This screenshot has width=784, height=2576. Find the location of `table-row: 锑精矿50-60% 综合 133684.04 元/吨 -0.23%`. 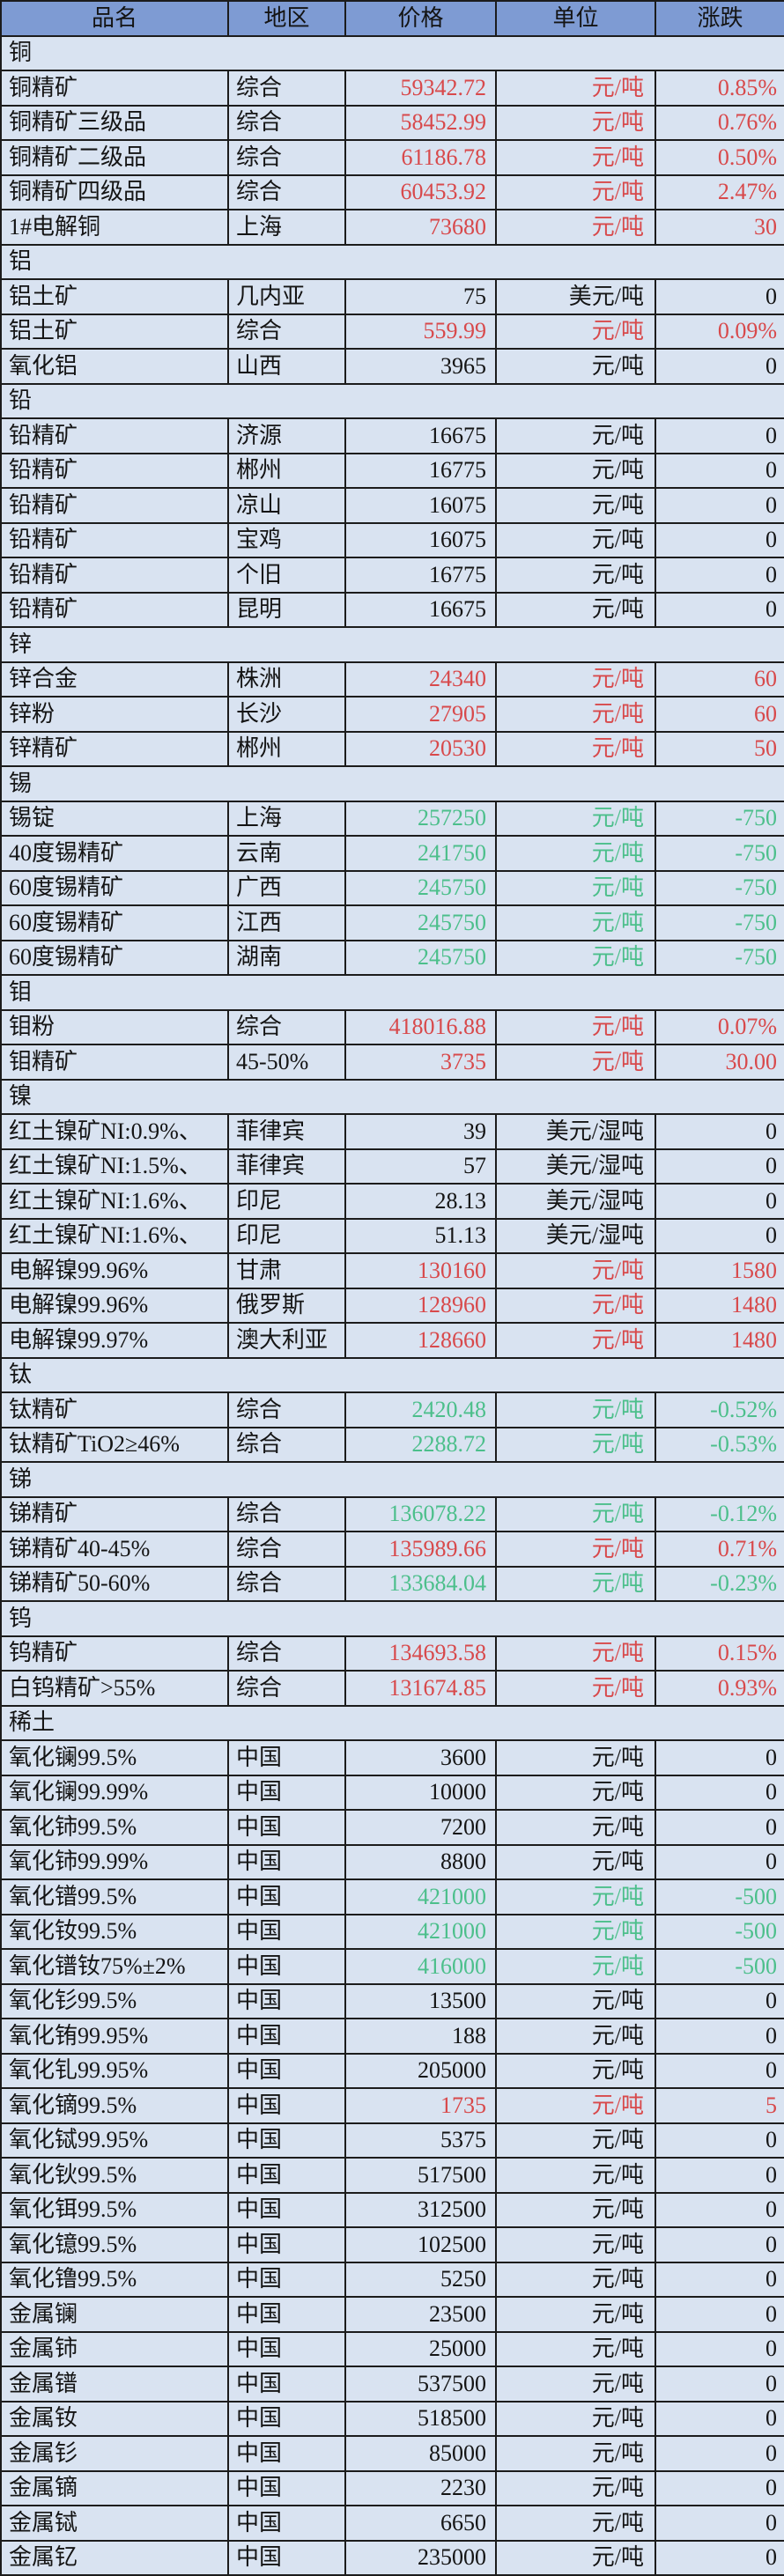

table-row: 锑精矿50-60% 综合 133684.04 元/吨 -0.23% is located at coordinates (392, 1583).